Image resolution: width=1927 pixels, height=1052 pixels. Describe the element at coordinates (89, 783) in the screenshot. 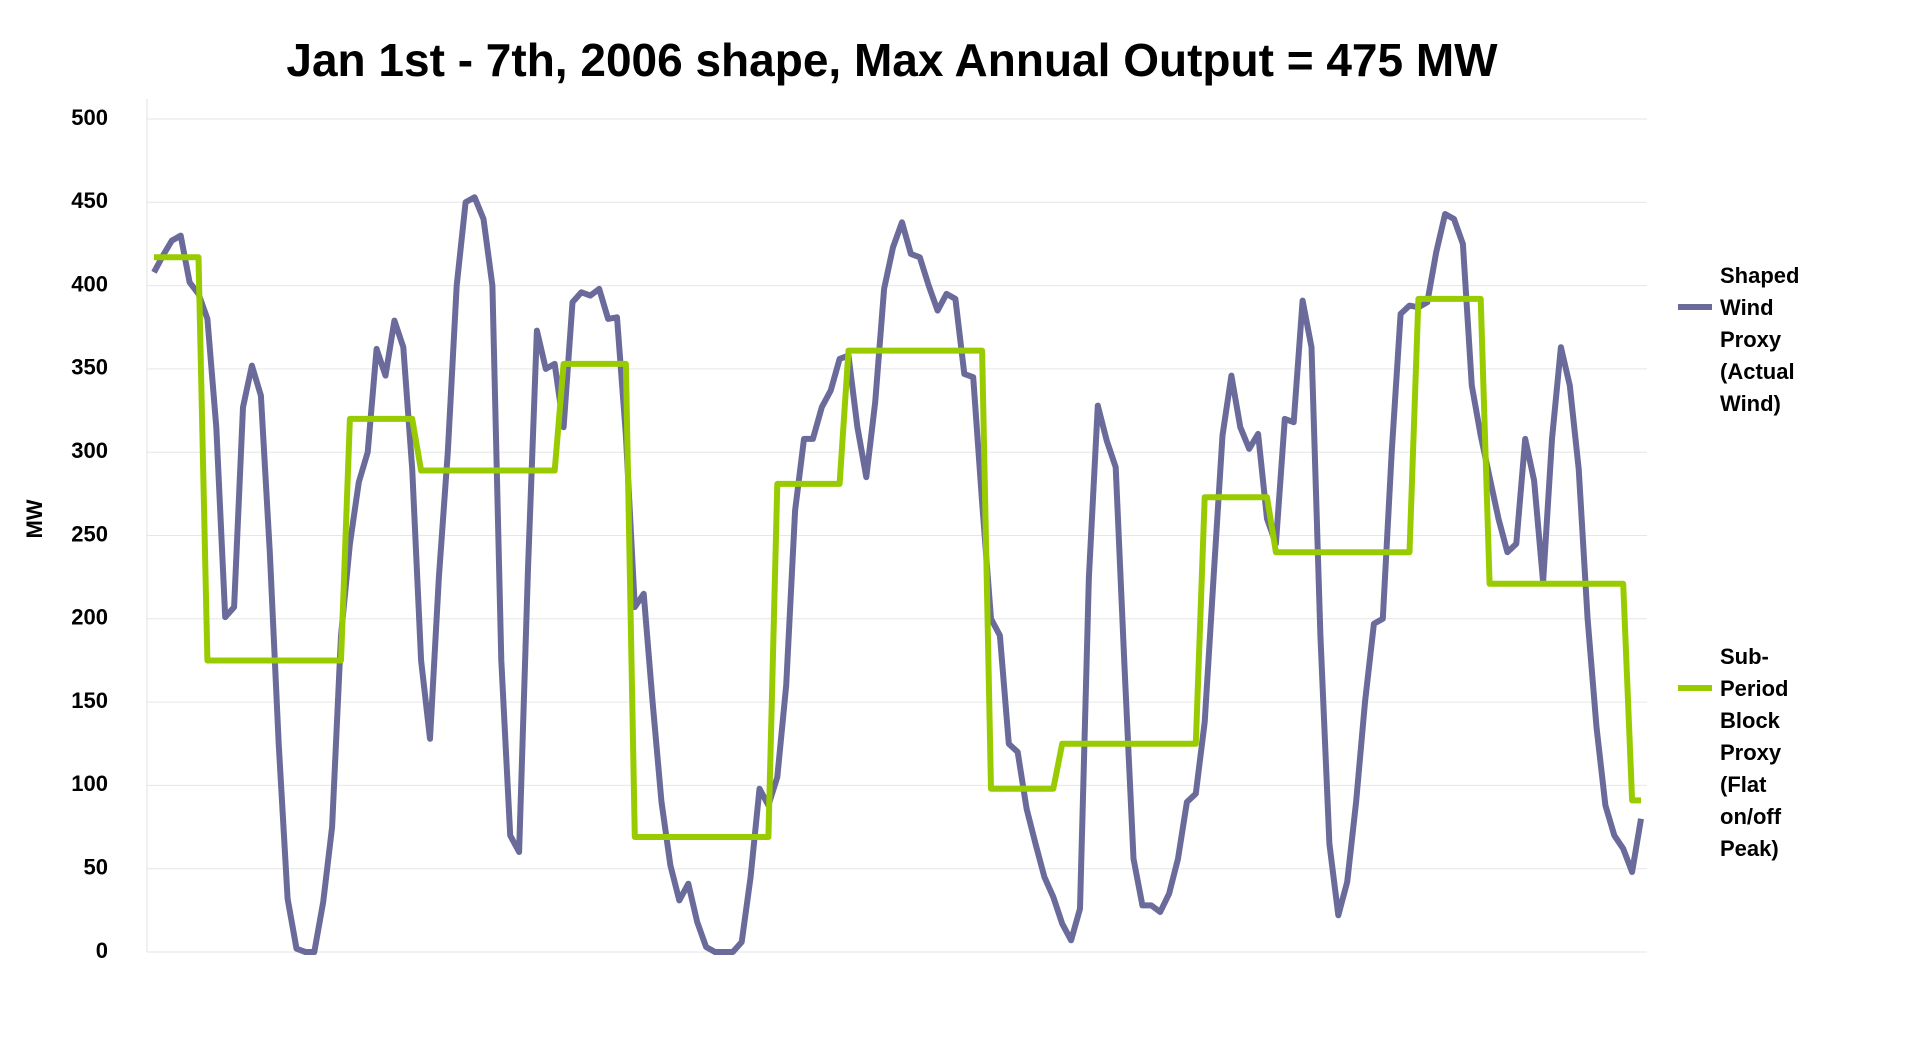

I see `y-tick-label: 100` at that location.